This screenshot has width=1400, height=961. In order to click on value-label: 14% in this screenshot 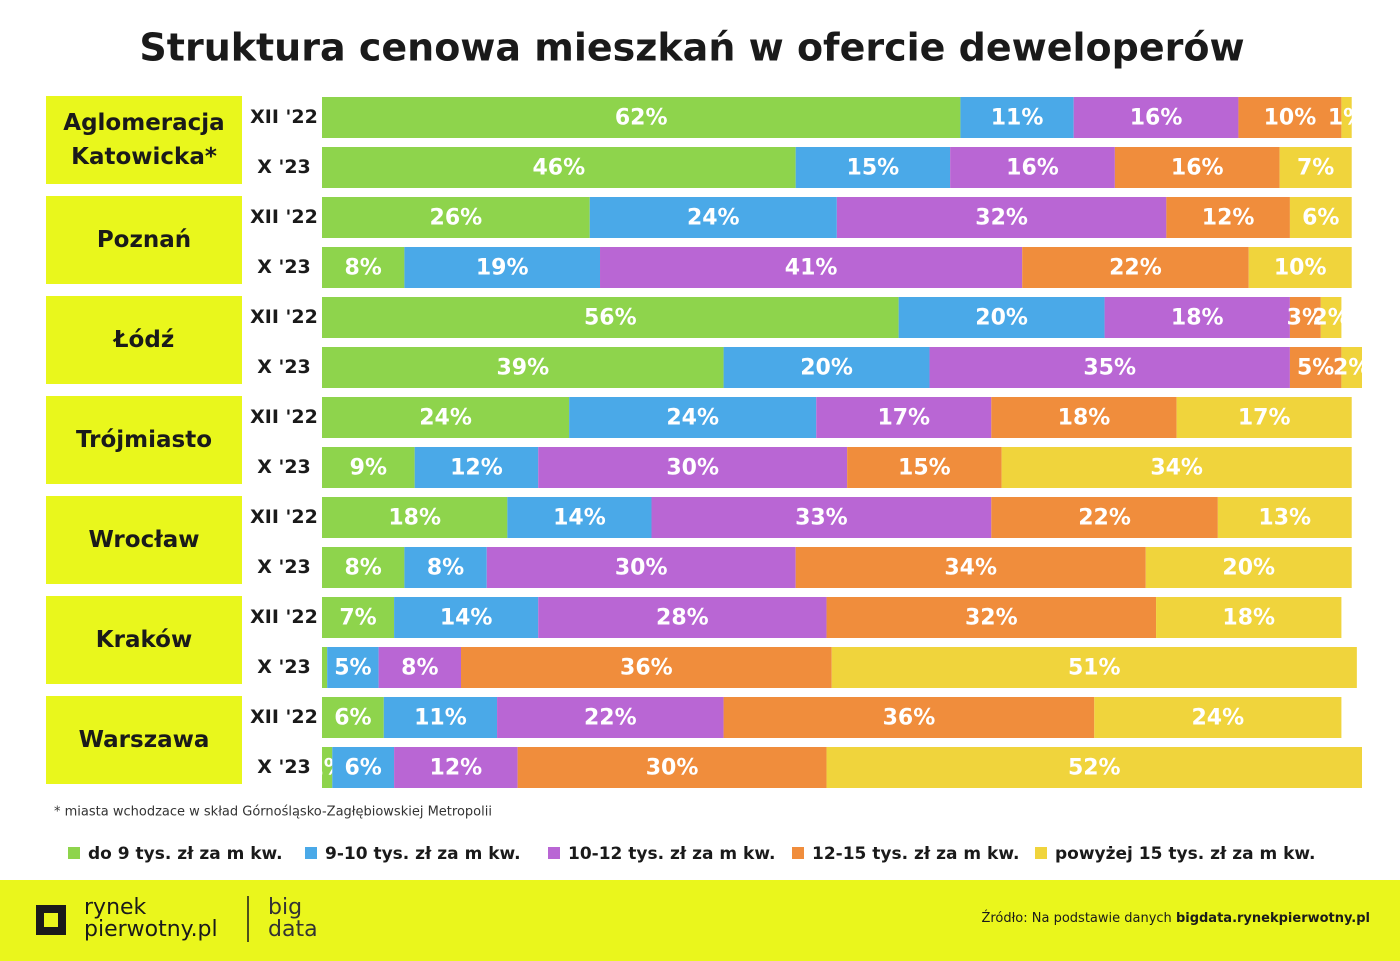, I will do `click(466, 618)`.